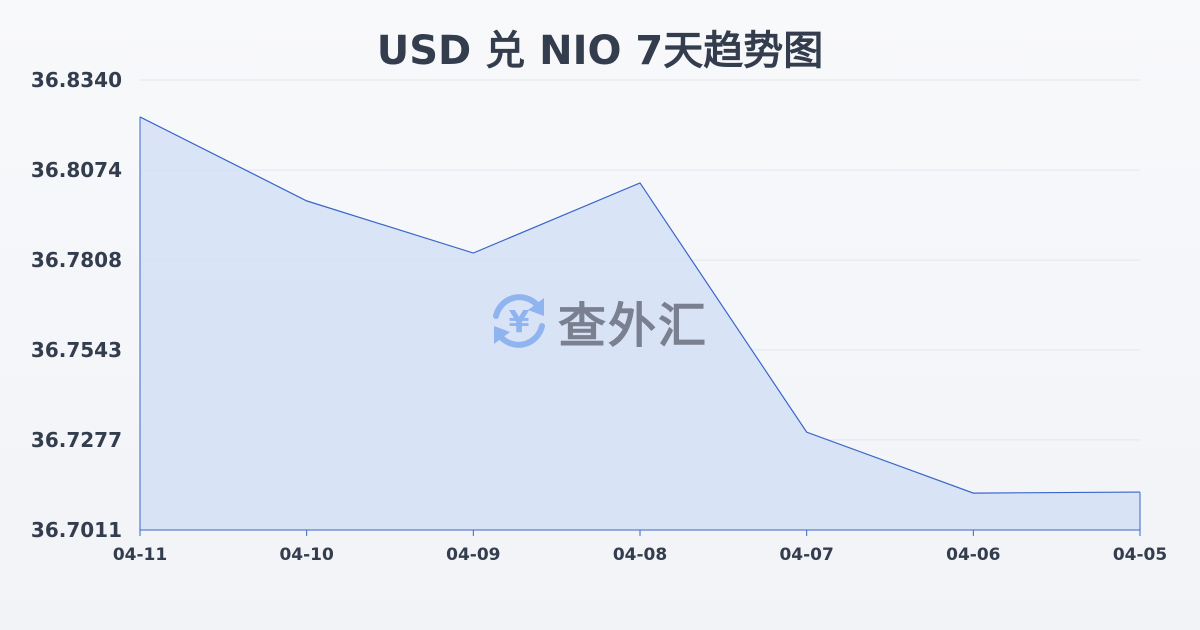 The width and height of the screenshot is (1200, 630). Describe the element at coordinates (76, 170) in the screenshot. I see `y-tick-label: 36.8074` at that location.